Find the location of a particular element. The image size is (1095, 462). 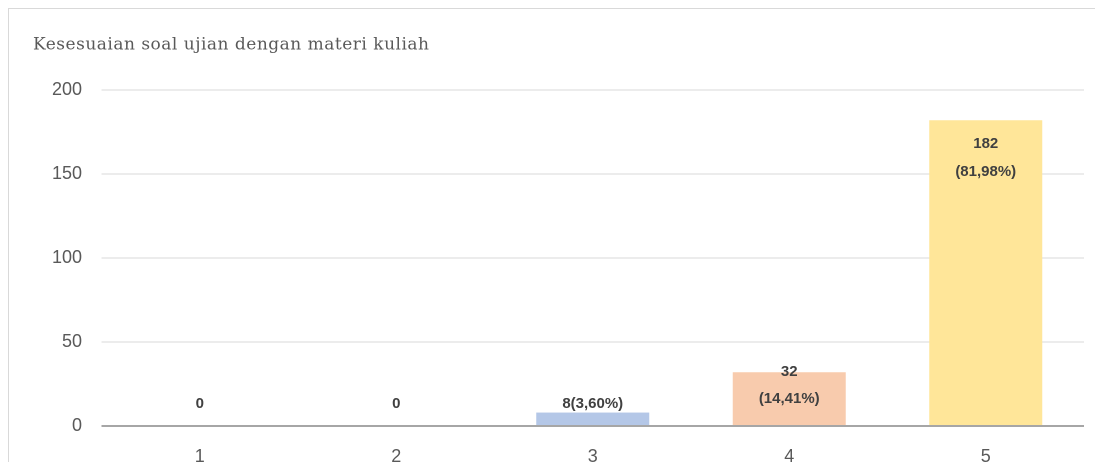

x-tick-label: 1 is located at coordinates (200, 454).